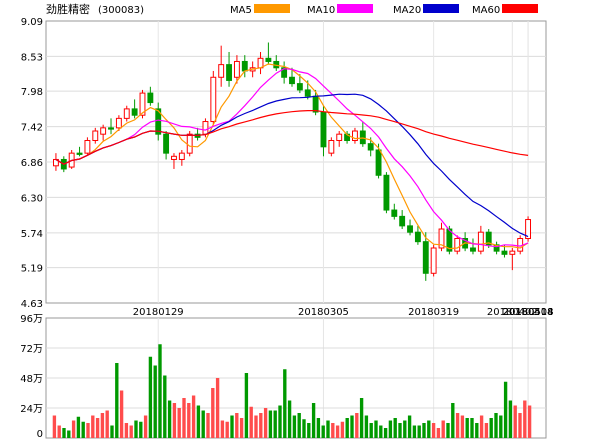 Image resolution: width=600 pixels, height=440 pixels. I want to click on date-tick-label: 20180518, so click(528, 312).